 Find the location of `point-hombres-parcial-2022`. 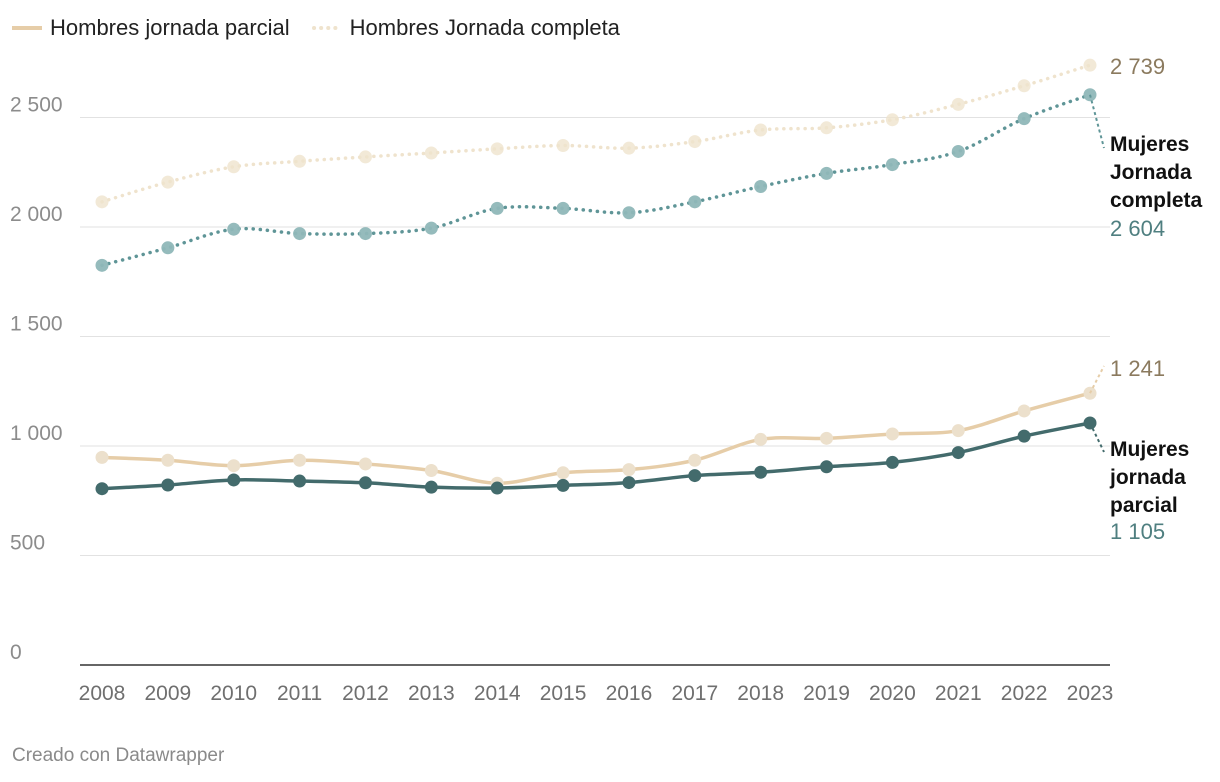

point-hombres-parcial-2022 is located at coordinates (1024, 411).